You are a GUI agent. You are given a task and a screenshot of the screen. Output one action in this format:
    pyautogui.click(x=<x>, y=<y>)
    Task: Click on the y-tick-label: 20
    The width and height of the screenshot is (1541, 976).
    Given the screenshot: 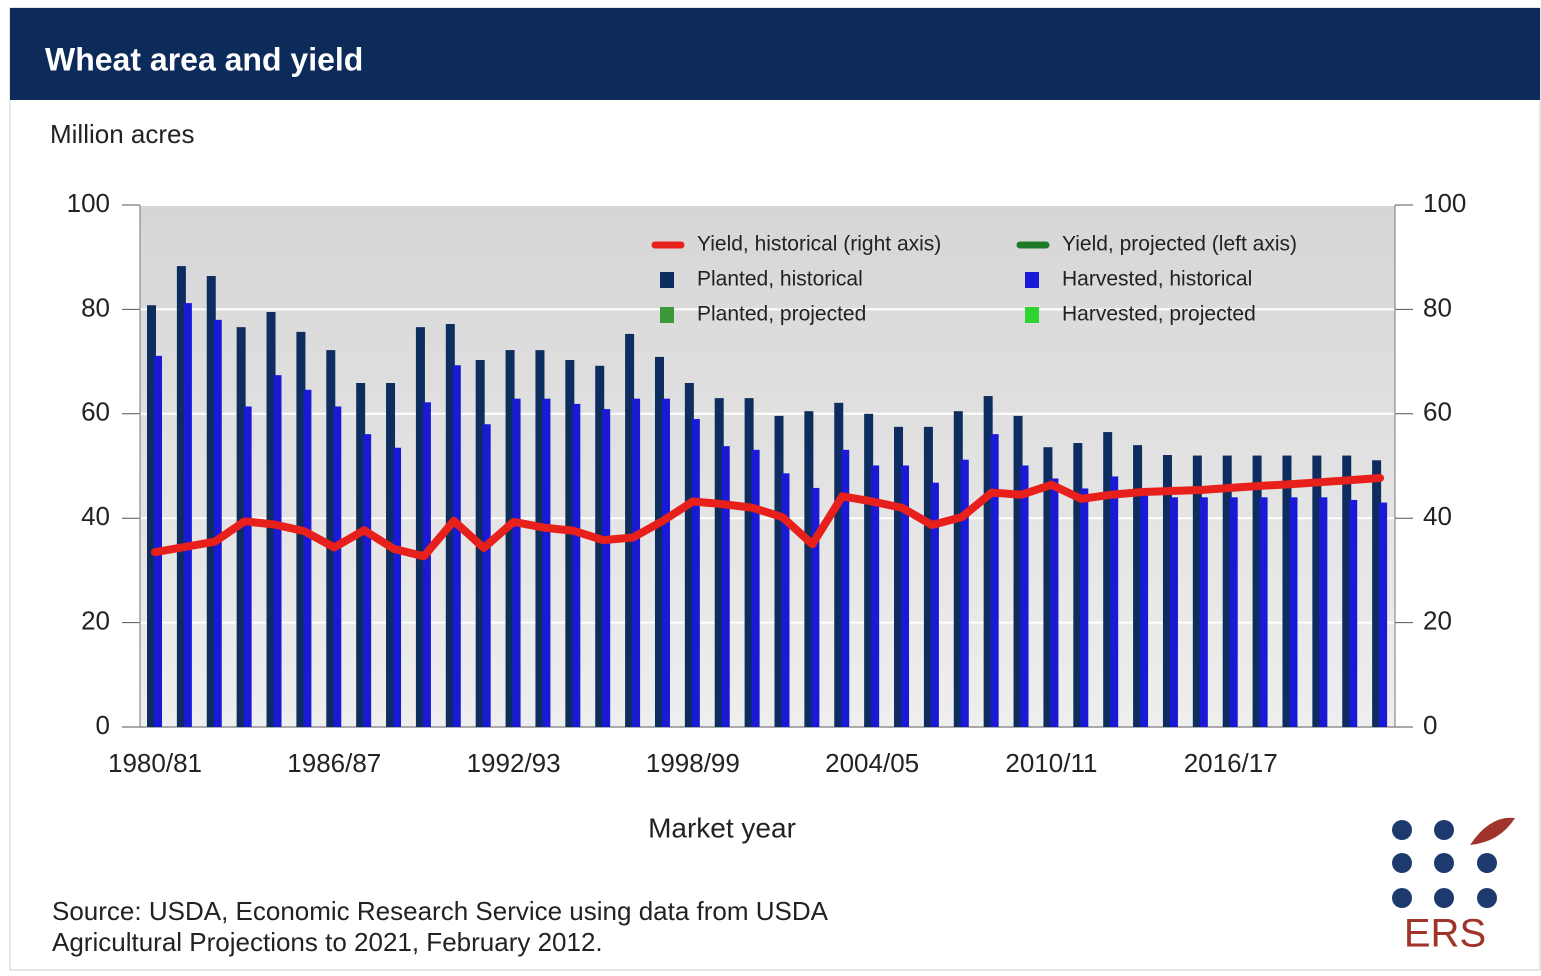 What is the action you would take?
    pyautogui.click(x=95, y=620)
    